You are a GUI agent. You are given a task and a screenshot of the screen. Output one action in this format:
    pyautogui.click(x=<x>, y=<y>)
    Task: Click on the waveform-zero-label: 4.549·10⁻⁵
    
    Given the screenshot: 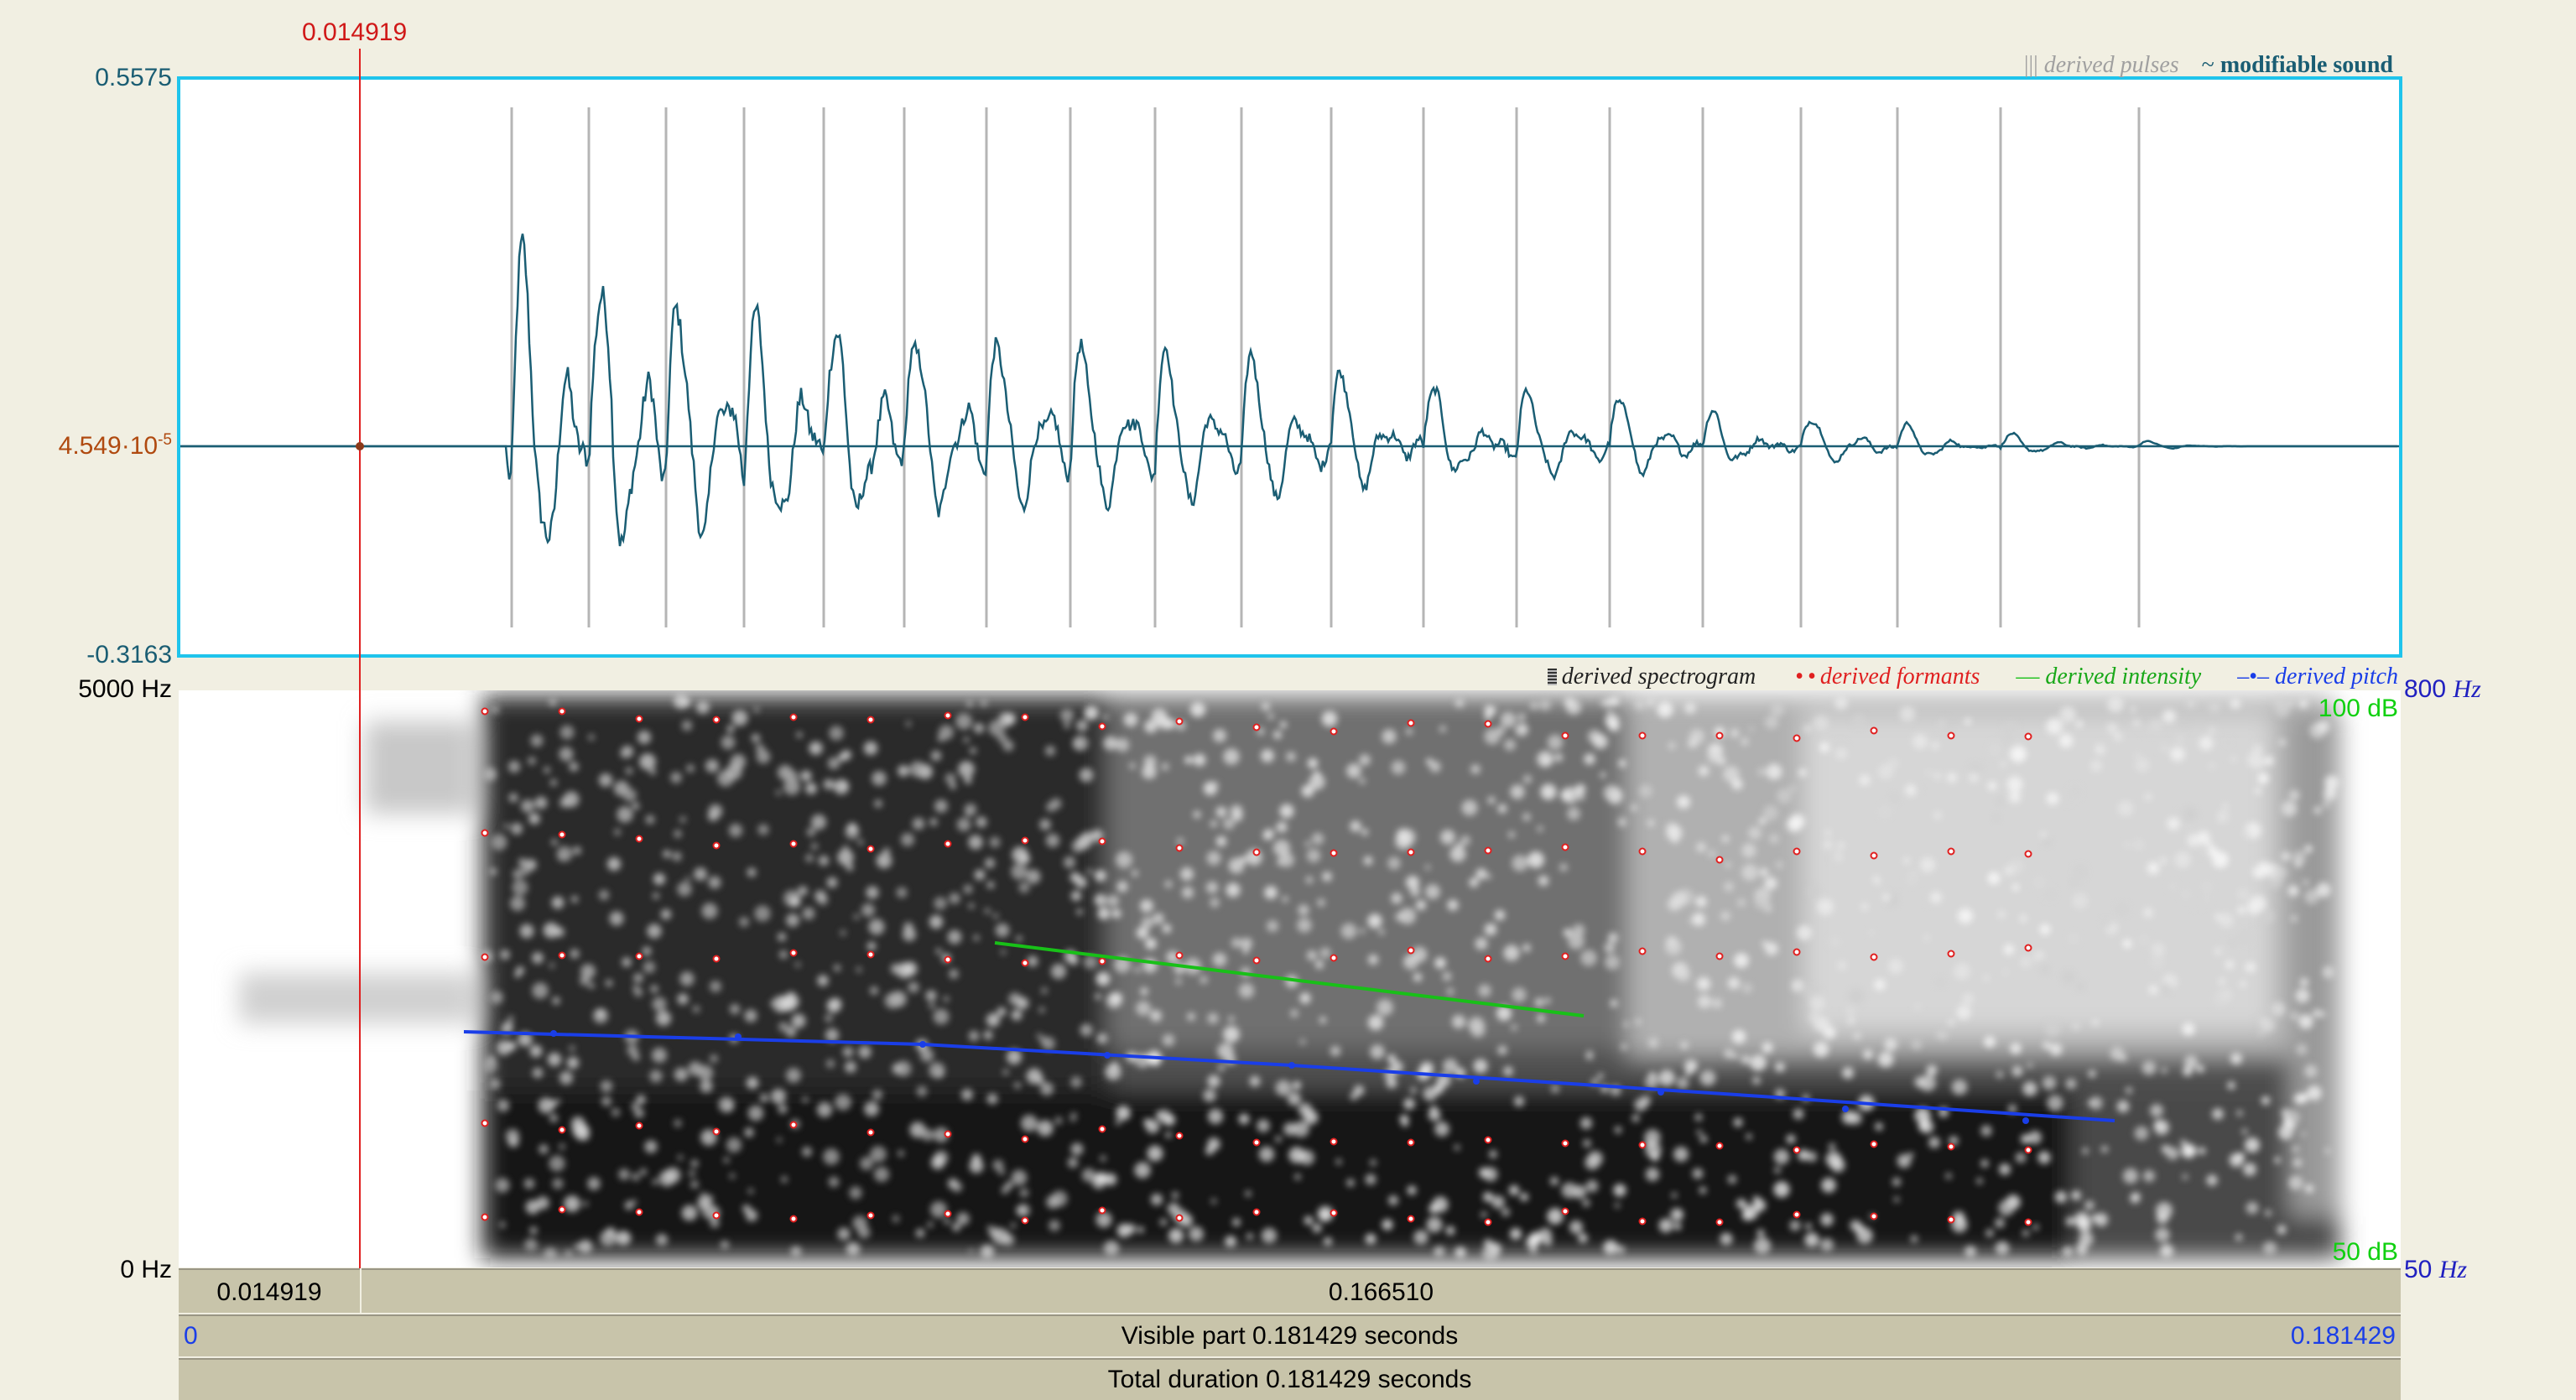 What is the action you would take?
    pyautogui.click(x=115, y=445)
    